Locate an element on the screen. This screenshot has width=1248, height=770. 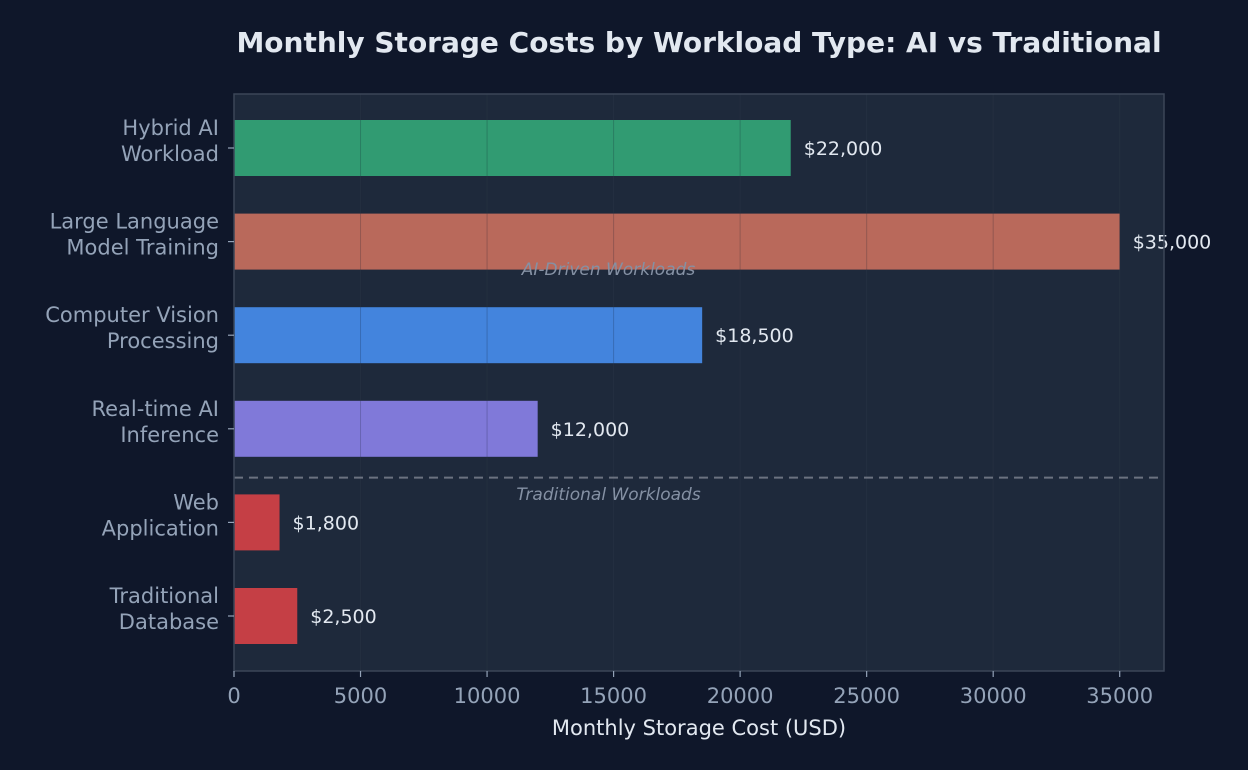
y-tick-label-line: Large Language is located at coordinates (134, 222).